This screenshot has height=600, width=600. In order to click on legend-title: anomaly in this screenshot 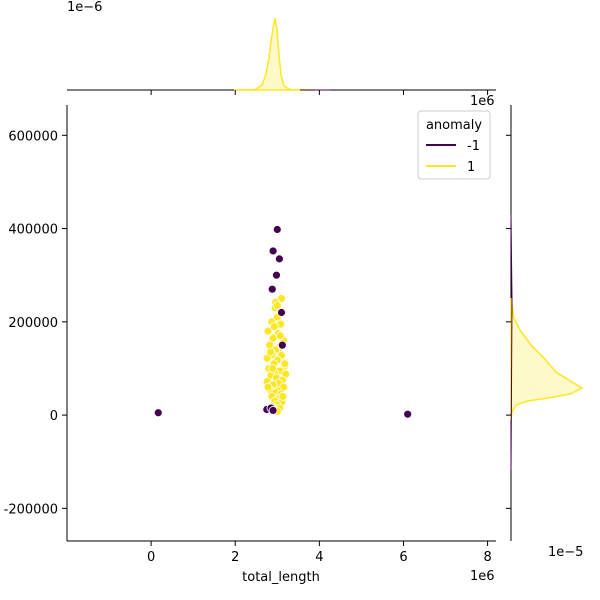, I will do `click(454, 125)`.